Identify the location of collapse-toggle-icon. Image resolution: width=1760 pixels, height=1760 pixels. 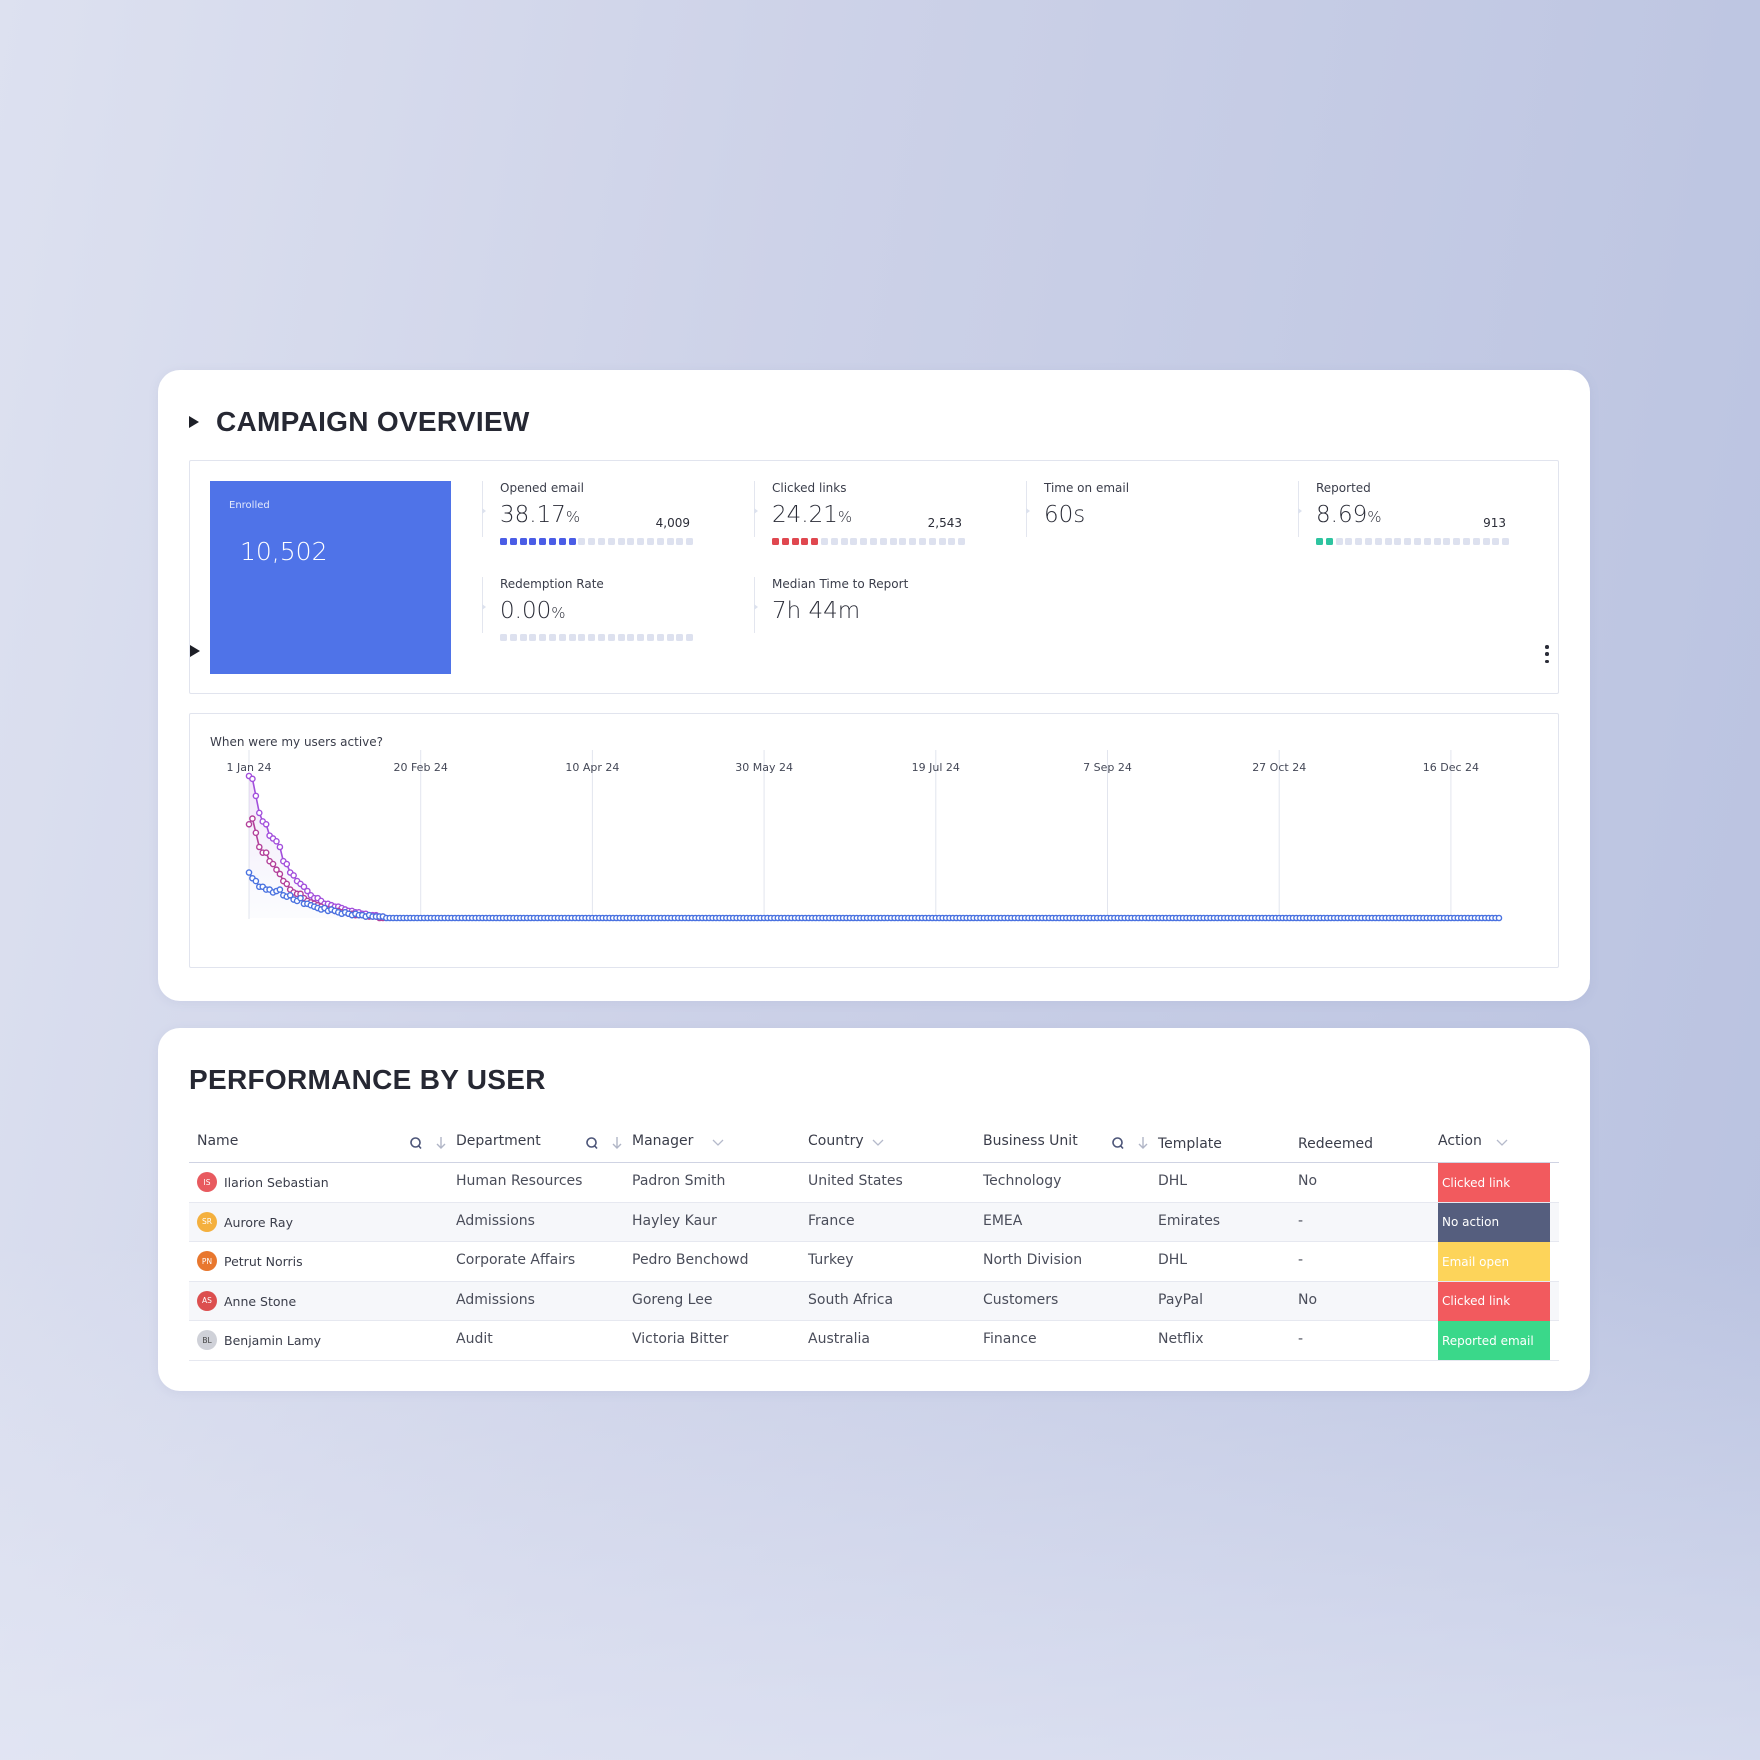
(194, 422).